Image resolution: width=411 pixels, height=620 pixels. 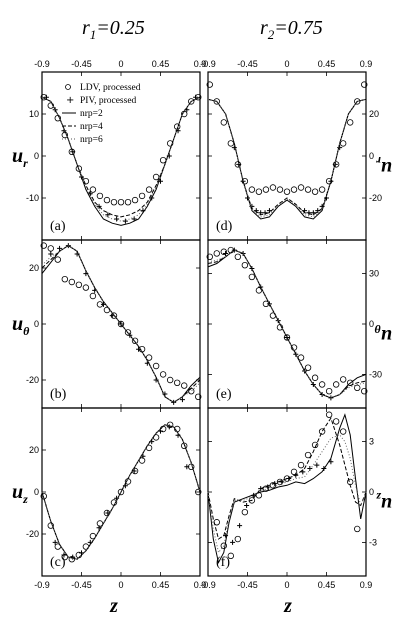 What do you see at coordinates (327, 64) in the screenshot?
I see `xtick-label-top-d-3: 0.45` at bounding box center [327, 64].